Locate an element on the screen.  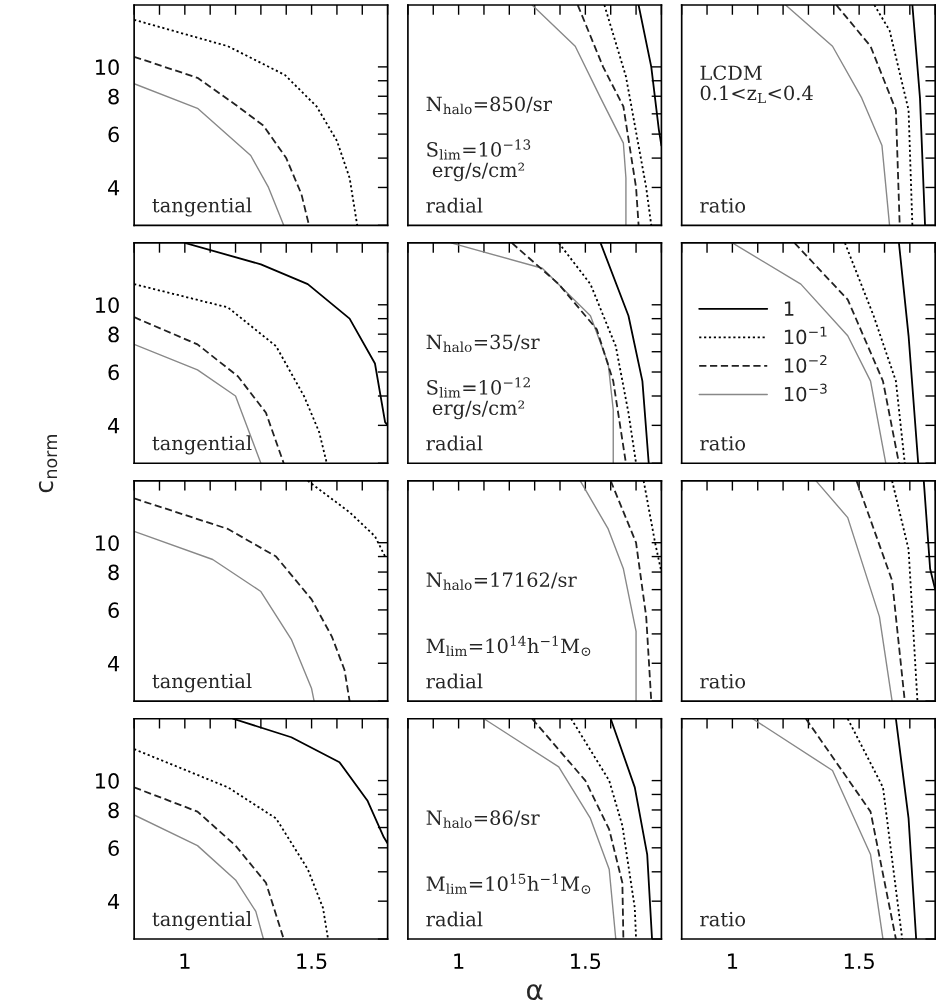
annotation: M$_{lim}$=10$^{14}$h$^{−1}$M$_{⊙}$ is located at coordinates (508, 645).